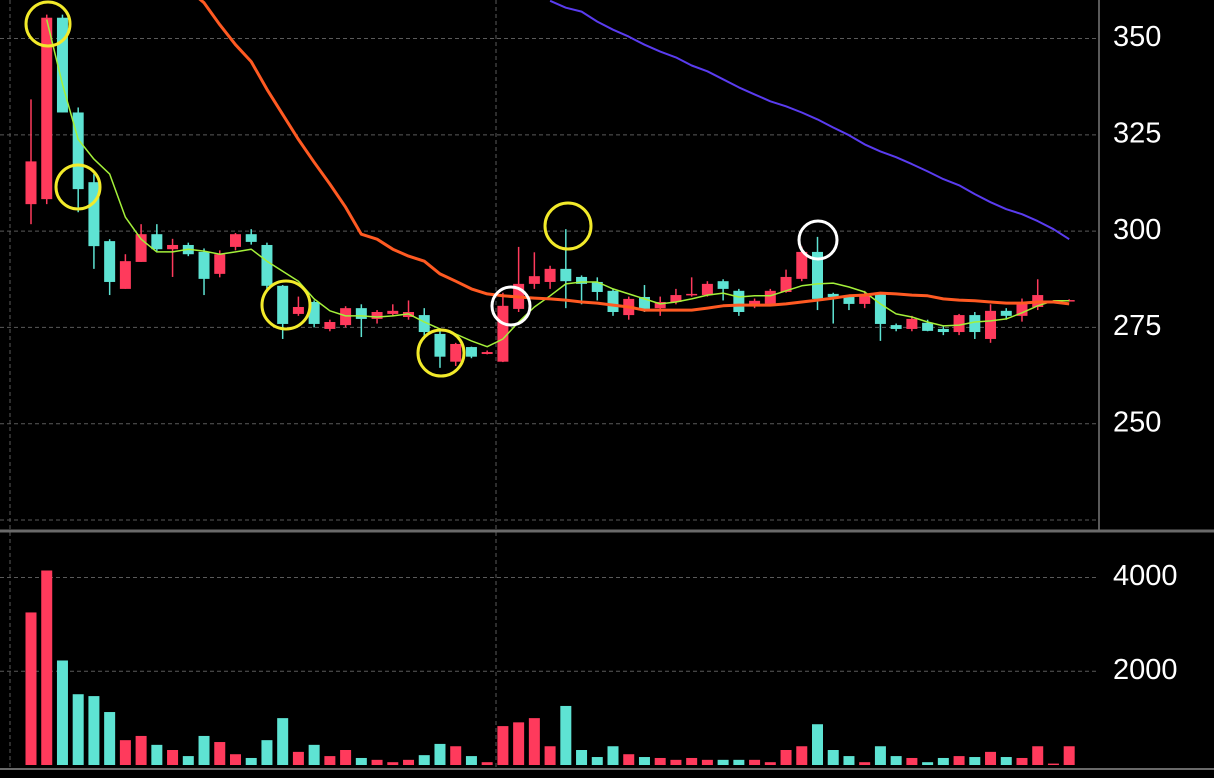  I want to click on y-tick-label: 275, so click(1137, 326).